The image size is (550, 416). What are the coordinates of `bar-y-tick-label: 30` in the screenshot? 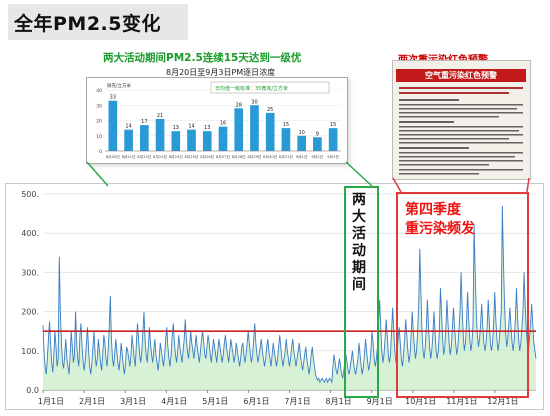 It's located at (99, 106).